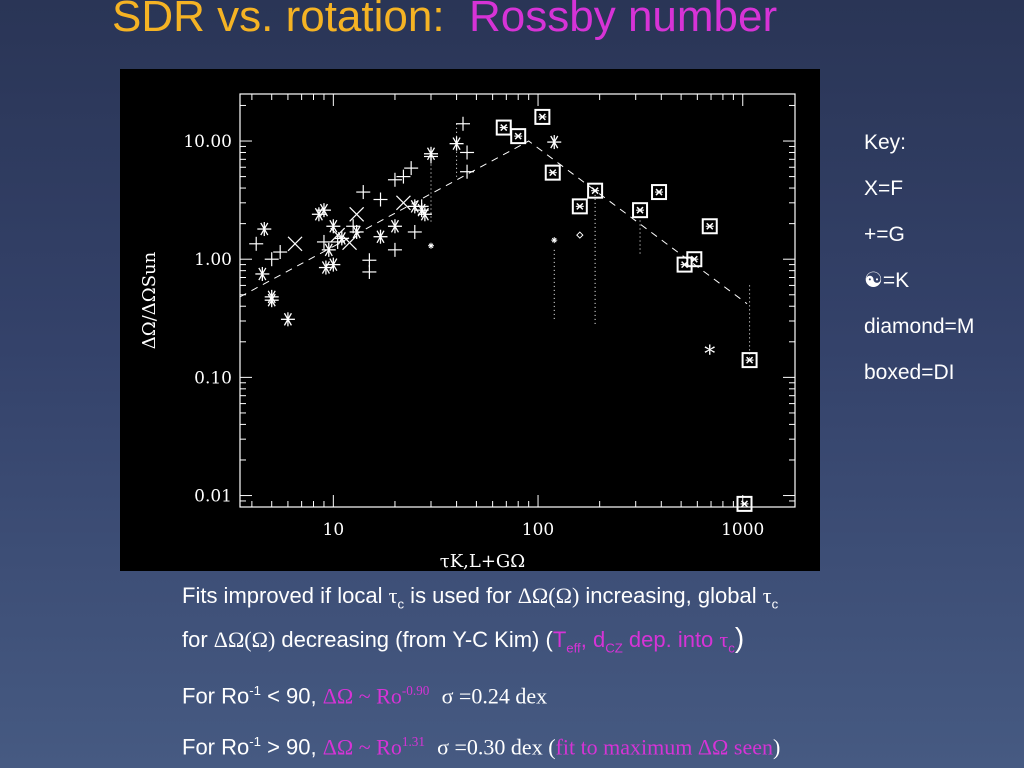  I want to click on teff-sub: eff, so click(573, 648).